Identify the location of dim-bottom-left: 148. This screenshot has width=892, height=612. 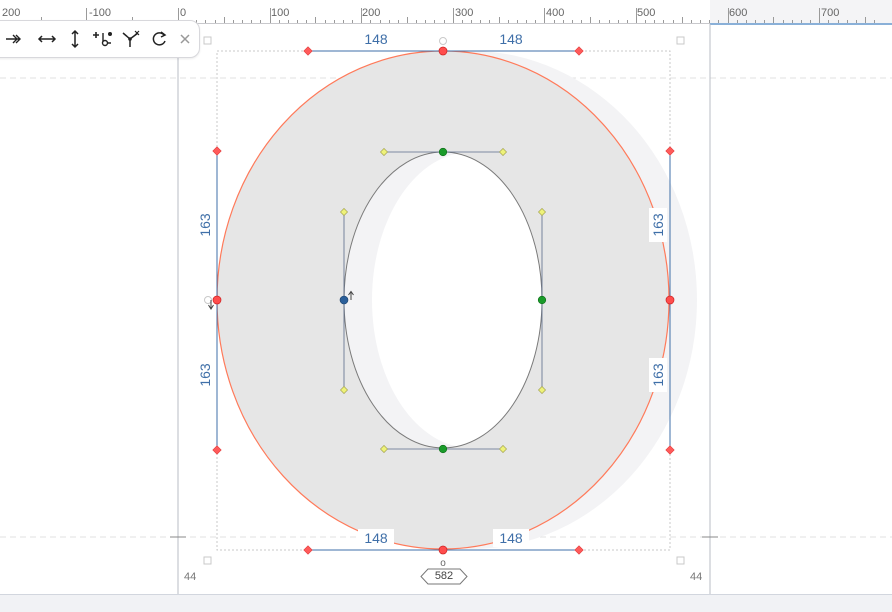
(376, 538).